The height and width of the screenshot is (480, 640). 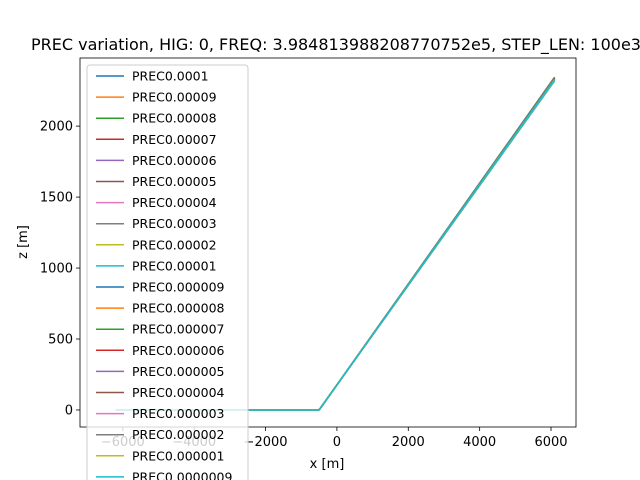 I want to click on y-tick-label: 2000, so click(x=56, y=127).